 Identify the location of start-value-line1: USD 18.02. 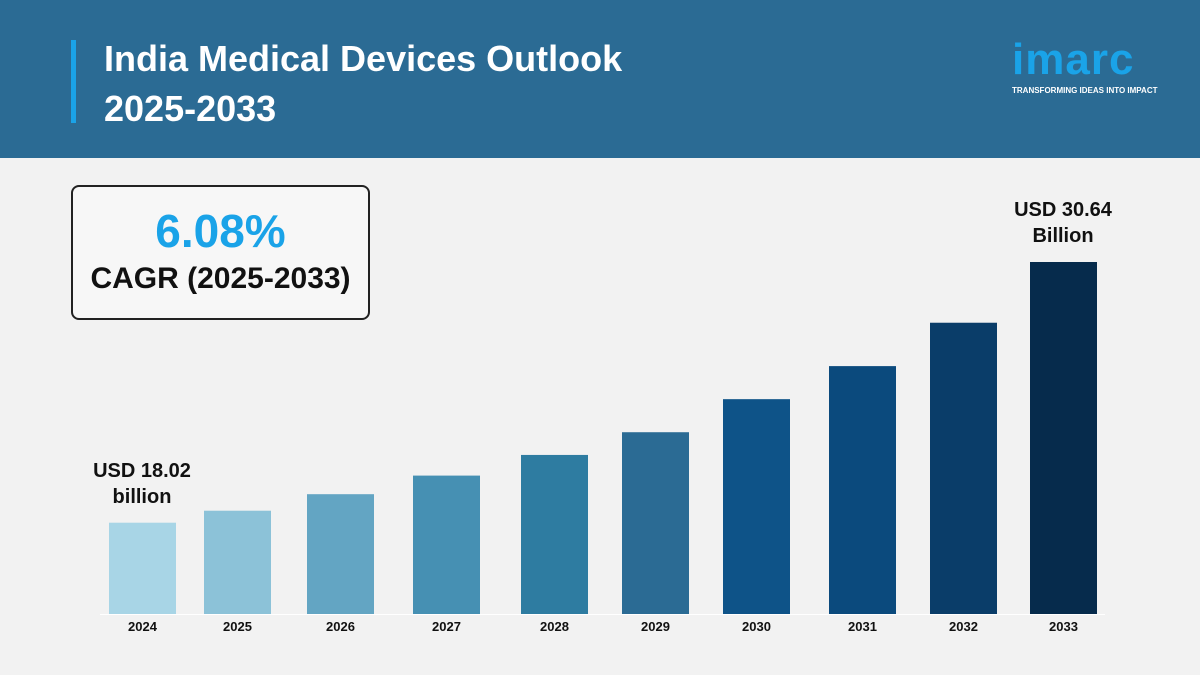
(142, 471).